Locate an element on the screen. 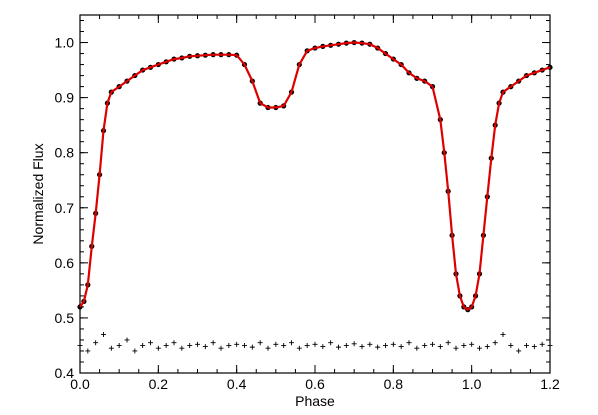  residuals-layer is located at coordinates (315, 342).